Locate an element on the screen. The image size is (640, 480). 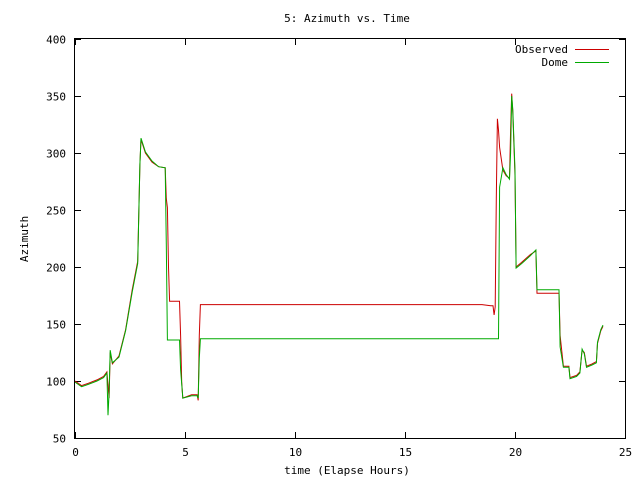
legend-label-dome: Dome is located at coordinates (555, 62).